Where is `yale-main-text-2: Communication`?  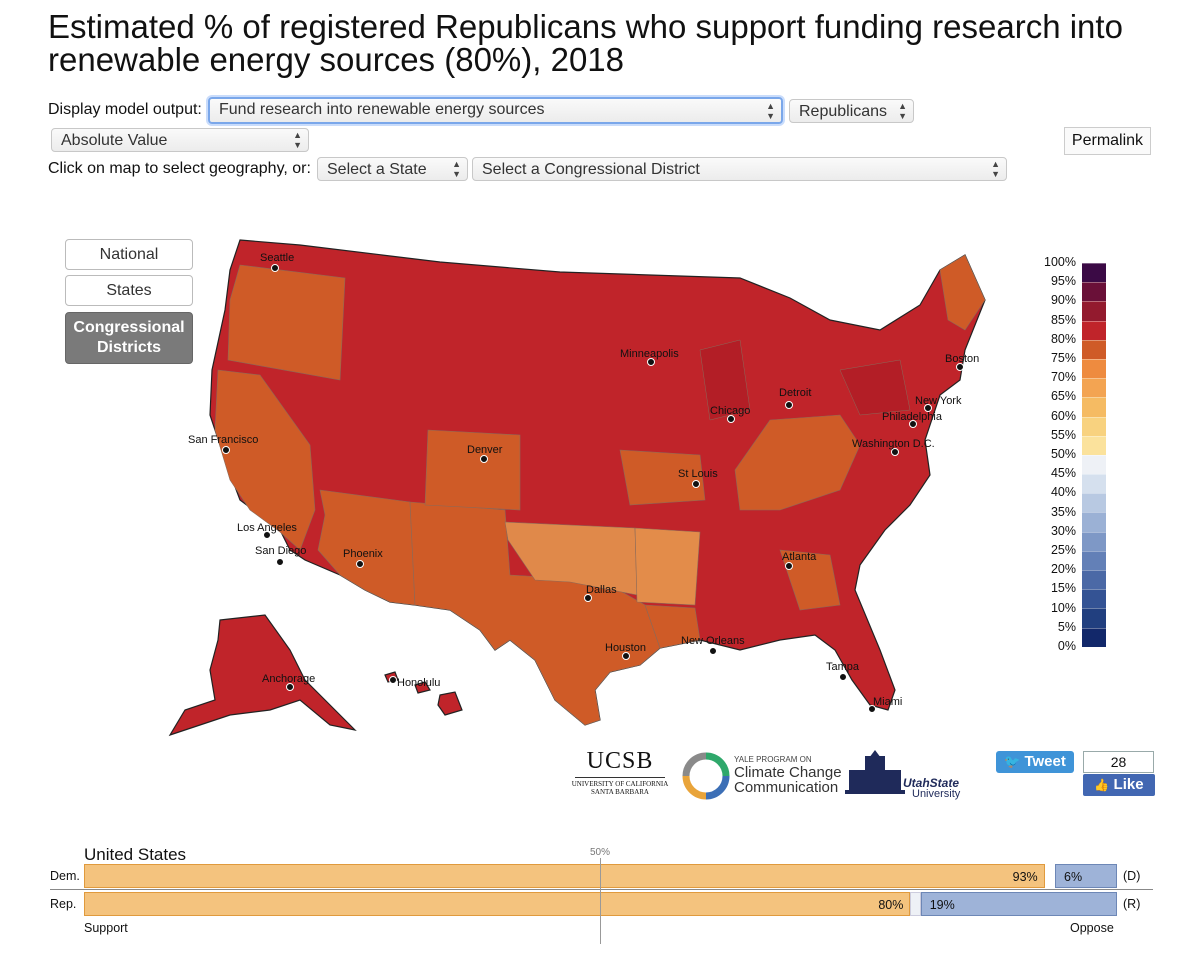
yale-main-text-2: Communication is located at coordinates (786, 787).